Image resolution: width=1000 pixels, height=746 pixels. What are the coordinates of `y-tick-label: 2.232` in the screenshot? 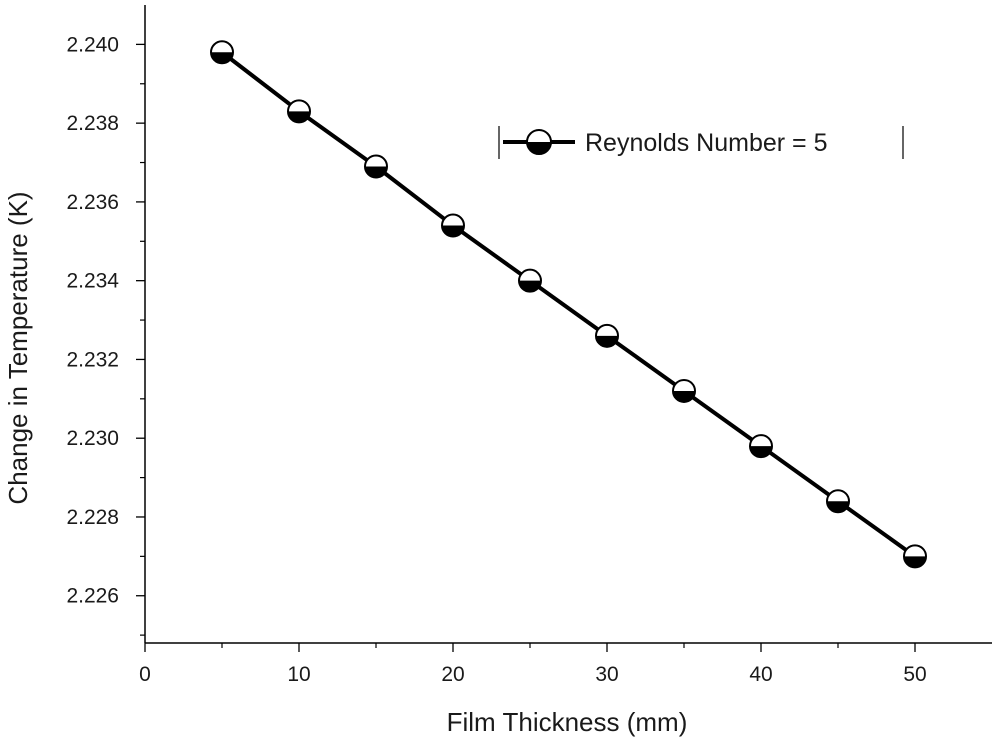 It's located at (92, 359).